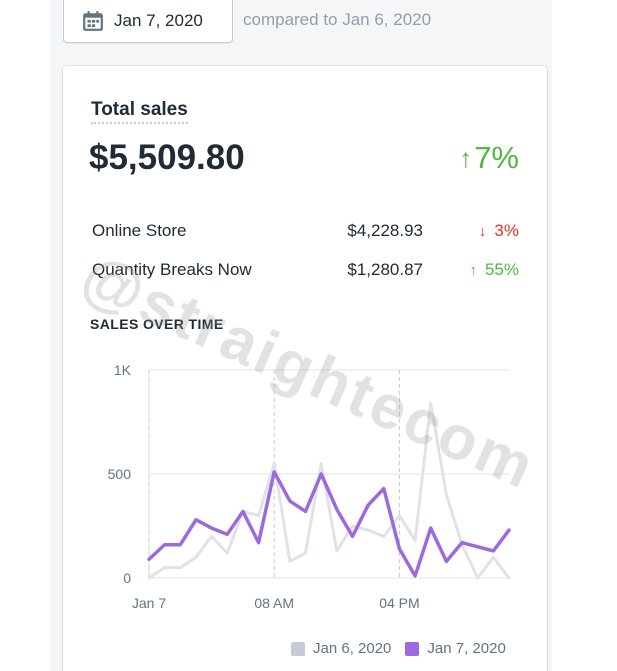  Describe the element at coordinates (120, 474) in the screenshot. I see `y-tick-label: 500` at that location.